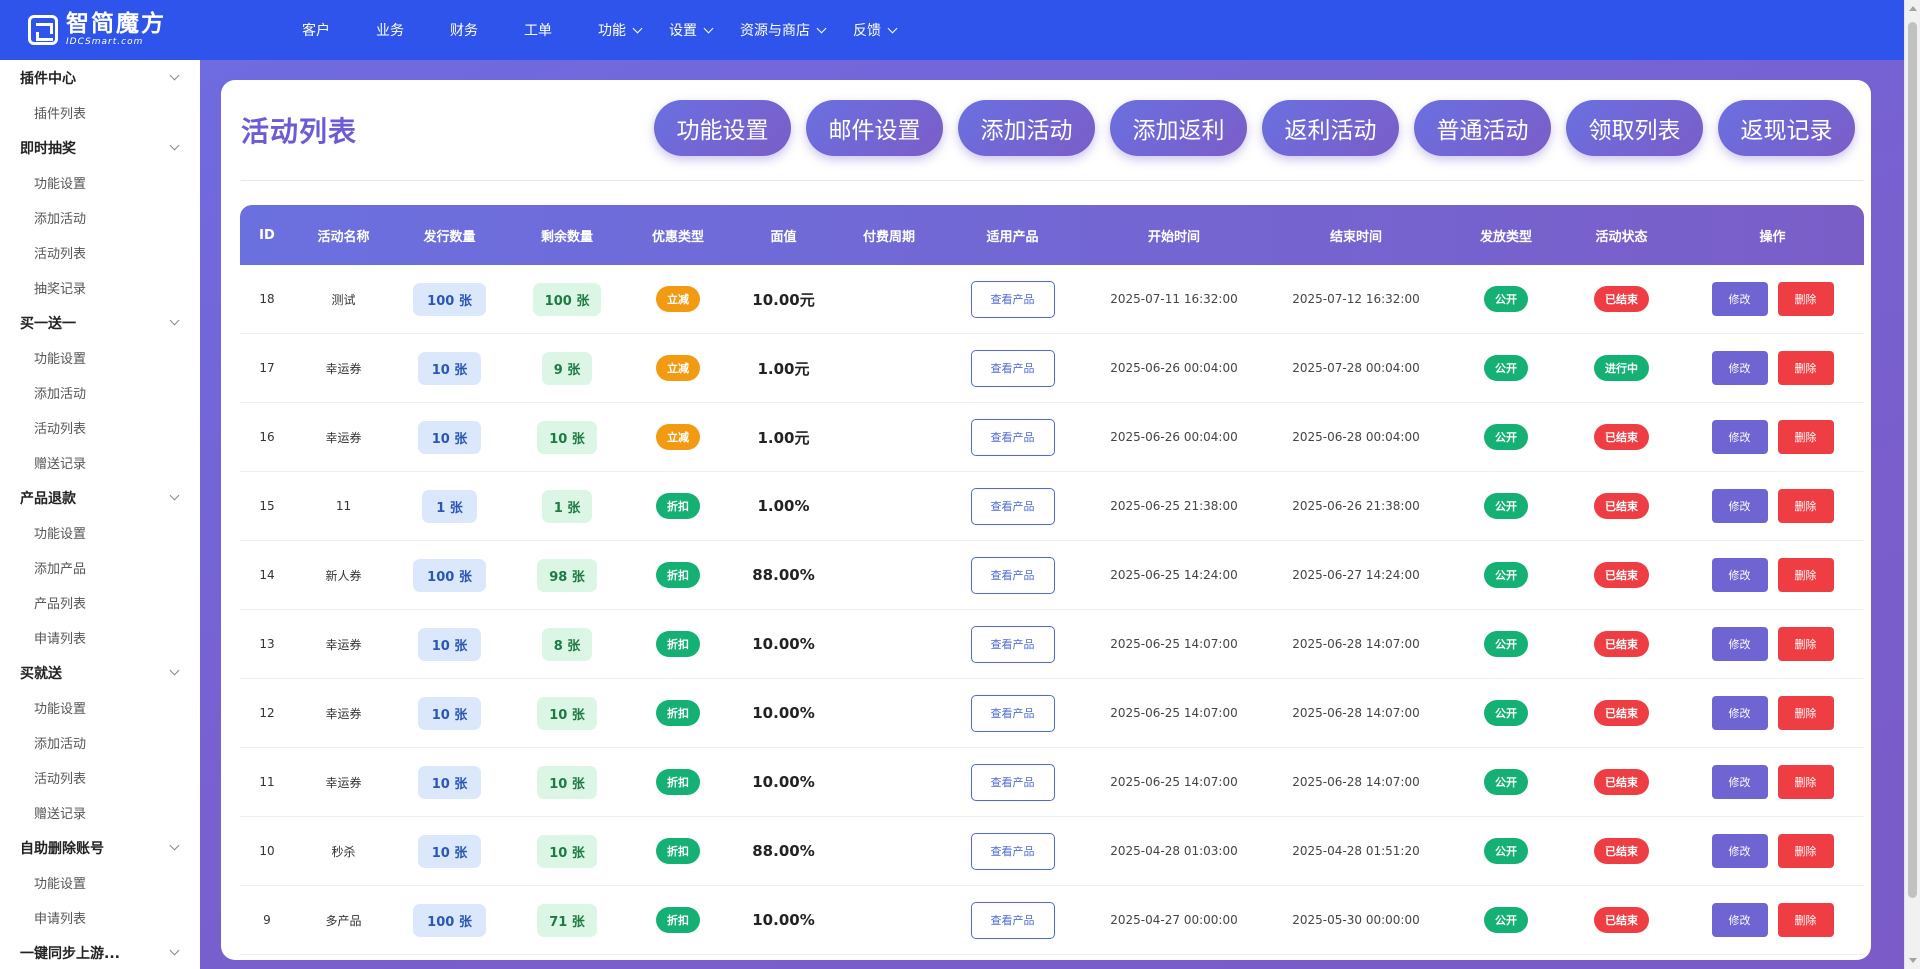 The width and height of the screenshot is (1920, 969). I want to click on action-button: 功能设置, so click(722, 128).